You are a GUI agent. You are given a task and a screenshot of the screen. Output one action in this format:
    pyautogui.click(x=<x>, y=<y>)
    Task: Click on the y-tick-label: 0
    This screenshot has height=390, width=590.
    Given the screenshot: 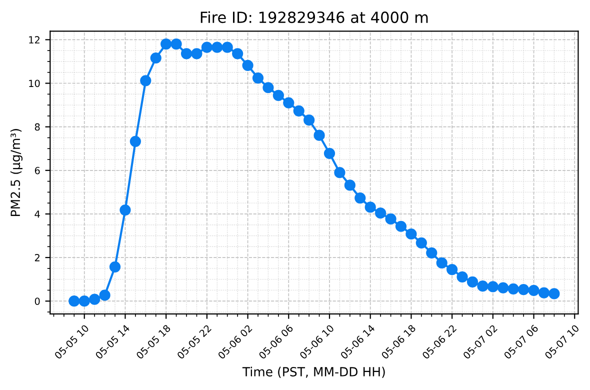 What is the action you would take?
    pyautogui.click(x=37, y=301)
    